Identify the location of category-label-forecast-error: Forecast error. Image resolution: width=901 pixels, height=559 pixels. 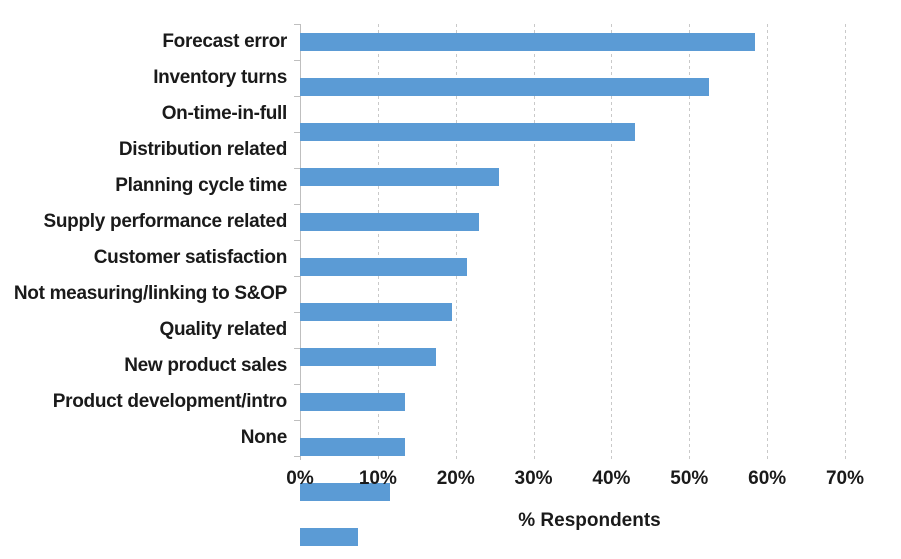
(224, 41).